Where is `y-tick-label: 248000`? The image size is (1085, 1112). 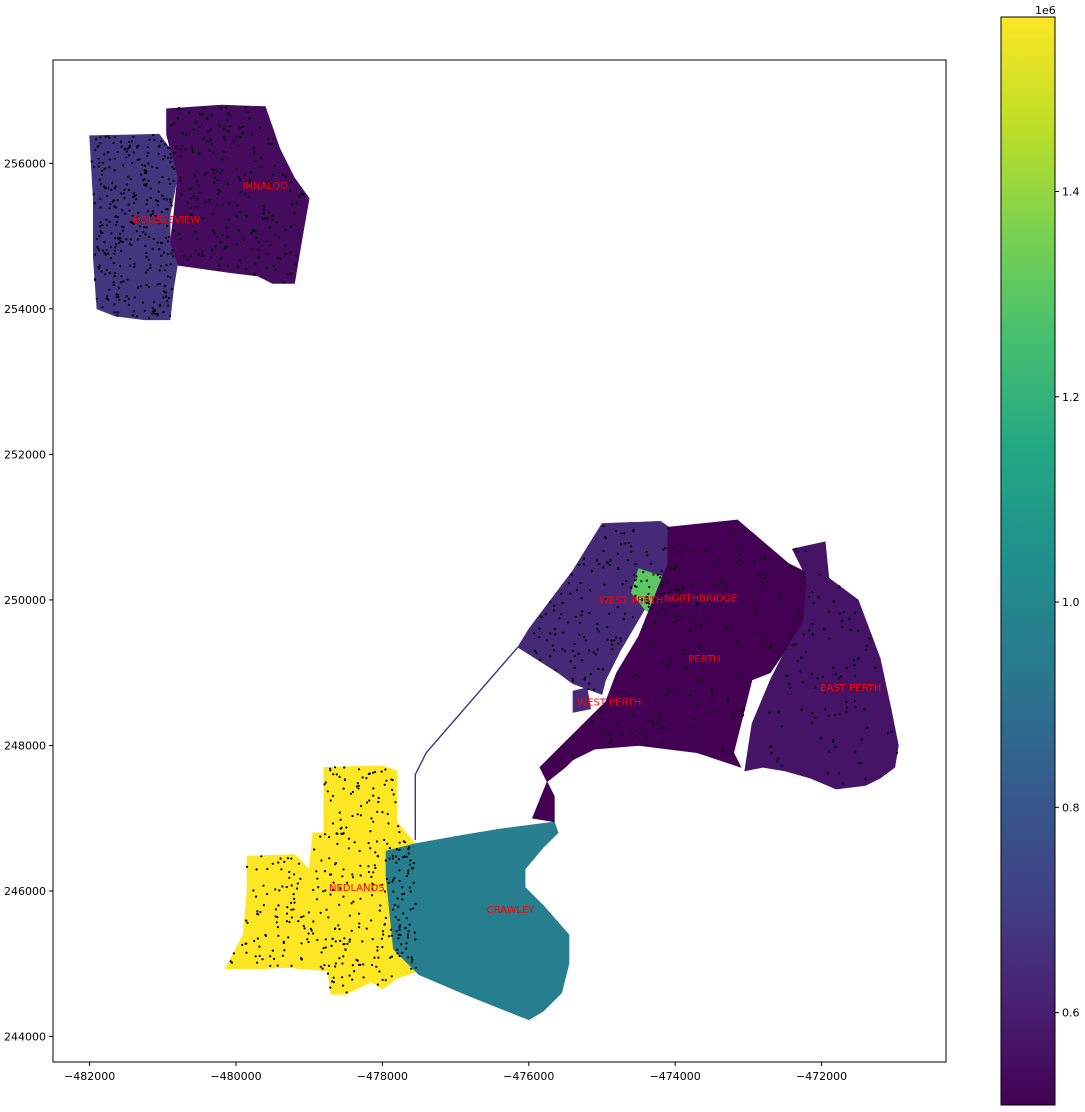 y-tick-label: 248000 is located at coordinates (25, 745).